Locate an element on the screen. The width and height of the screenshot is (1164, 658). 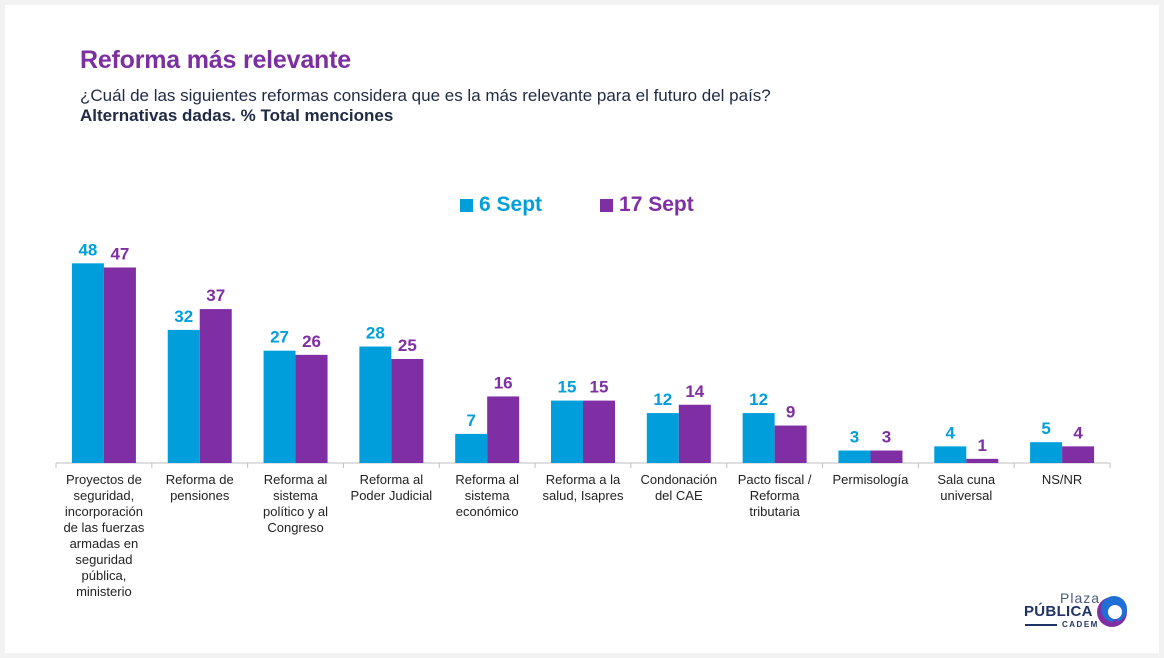
category-label-line: del CAE is located at coordinates (678, 495).